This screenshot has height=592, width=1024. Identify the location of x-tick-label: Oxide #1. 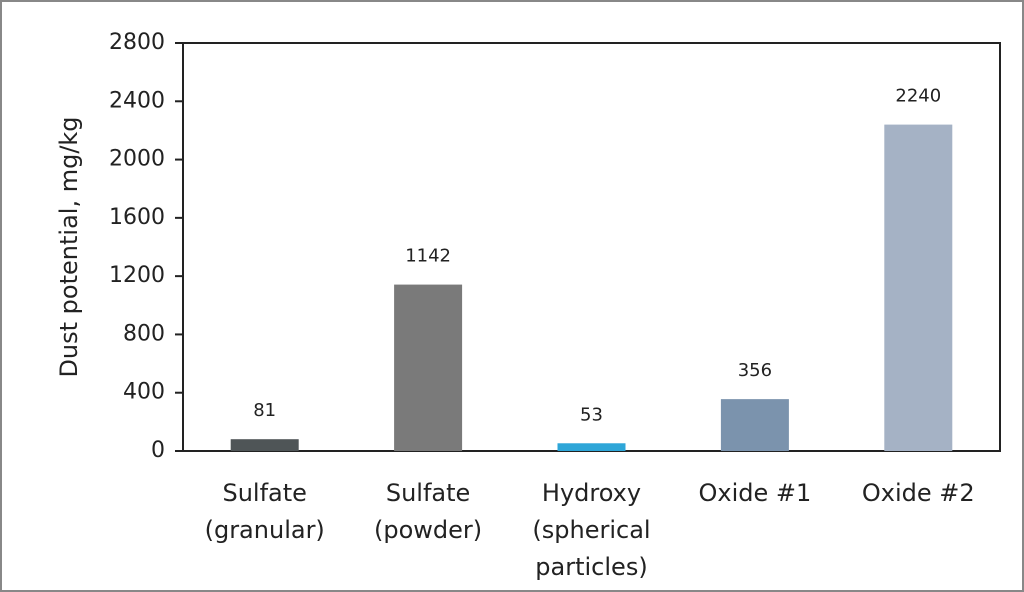
(755, 493).